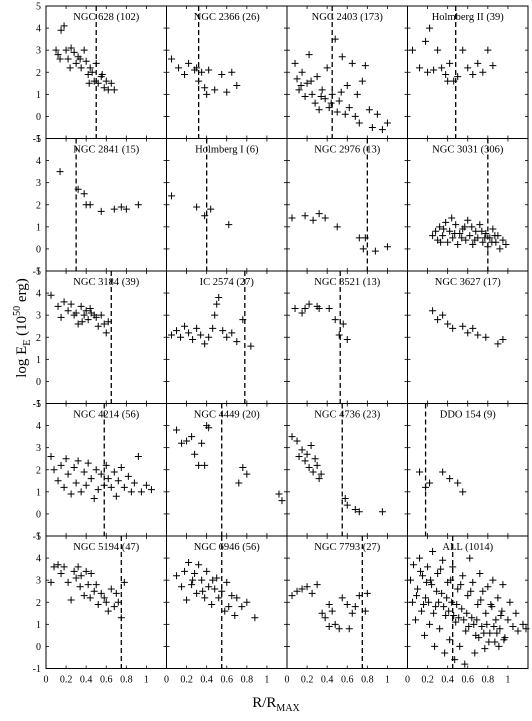 The image size is (532, 721). I want to click on y-tick-label: 1, so click(38, 360).